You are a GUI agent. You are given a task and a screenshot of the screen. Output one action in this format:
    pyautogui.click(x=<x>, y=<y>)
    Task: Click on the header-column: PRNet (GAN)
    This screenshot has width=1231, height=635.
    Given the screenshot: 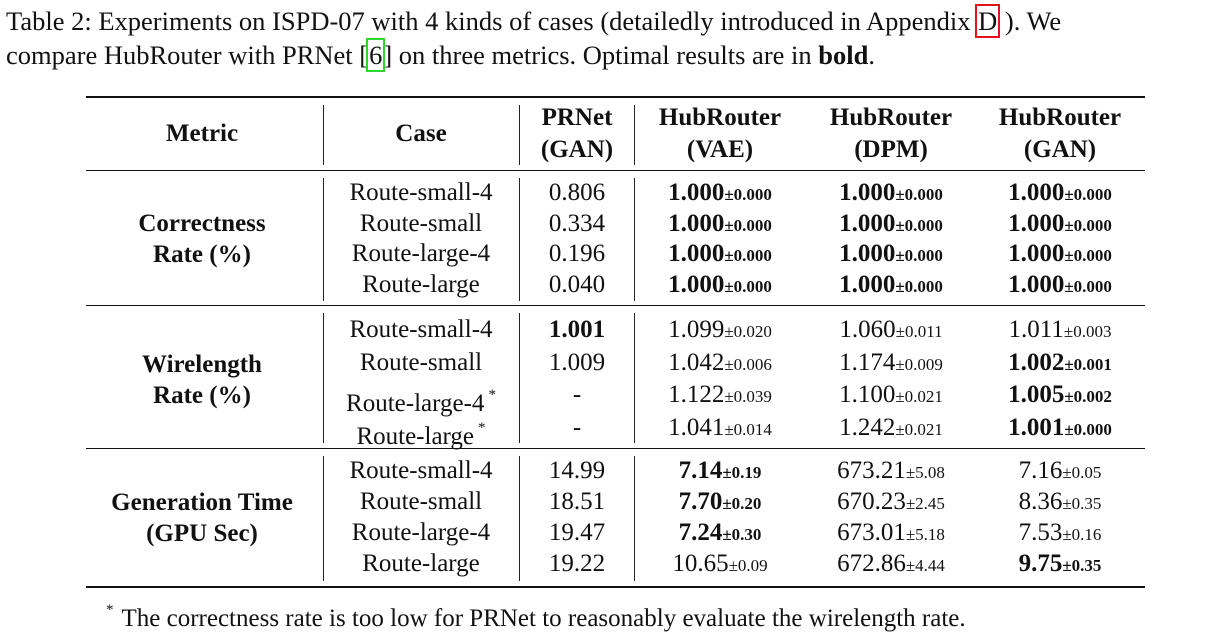 What is the action you would take?
    pyautogui.click(x=577, y=133)
    